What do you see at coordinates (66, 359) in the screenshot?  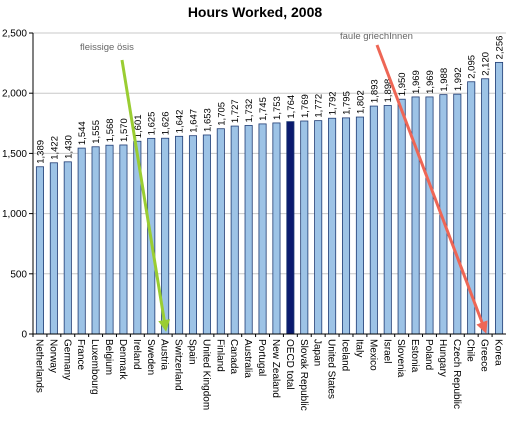 I see `category-label: Germany` at bounding box center [66, 359].